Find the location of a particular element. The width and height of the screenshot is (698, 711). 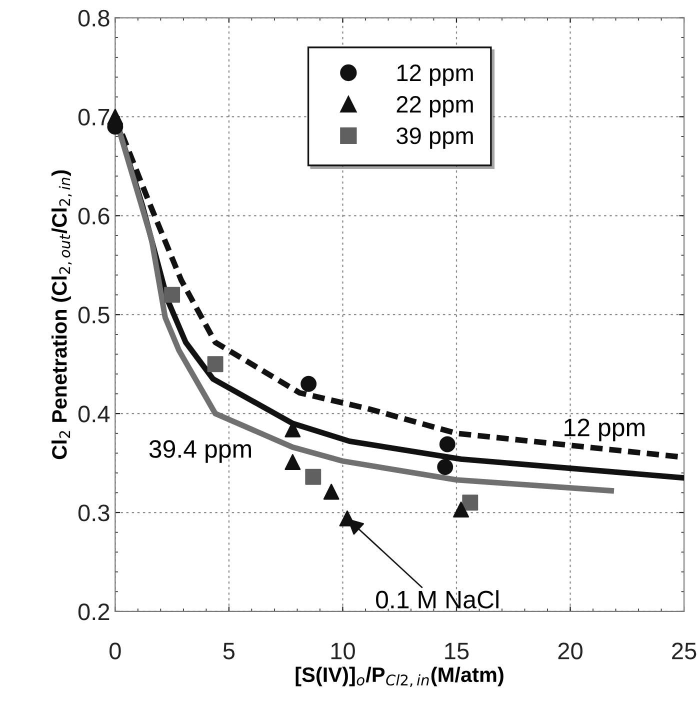

annotation: 12 ppm is located at coordinates (604, 430).